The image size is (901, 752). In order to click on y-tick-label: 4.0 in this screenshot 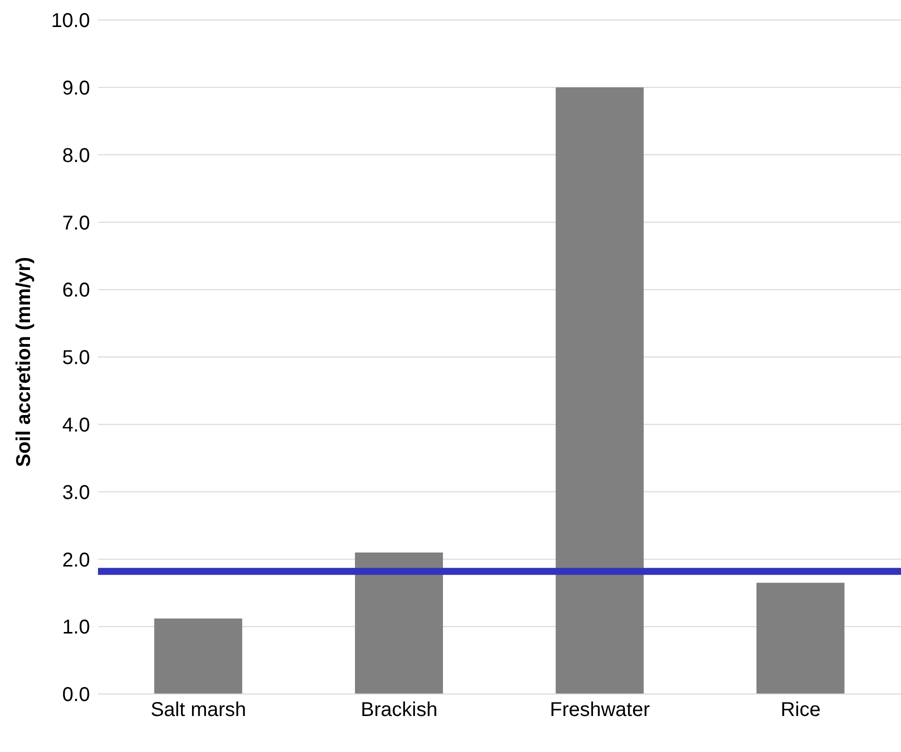, I will do `click(76, 425)`.